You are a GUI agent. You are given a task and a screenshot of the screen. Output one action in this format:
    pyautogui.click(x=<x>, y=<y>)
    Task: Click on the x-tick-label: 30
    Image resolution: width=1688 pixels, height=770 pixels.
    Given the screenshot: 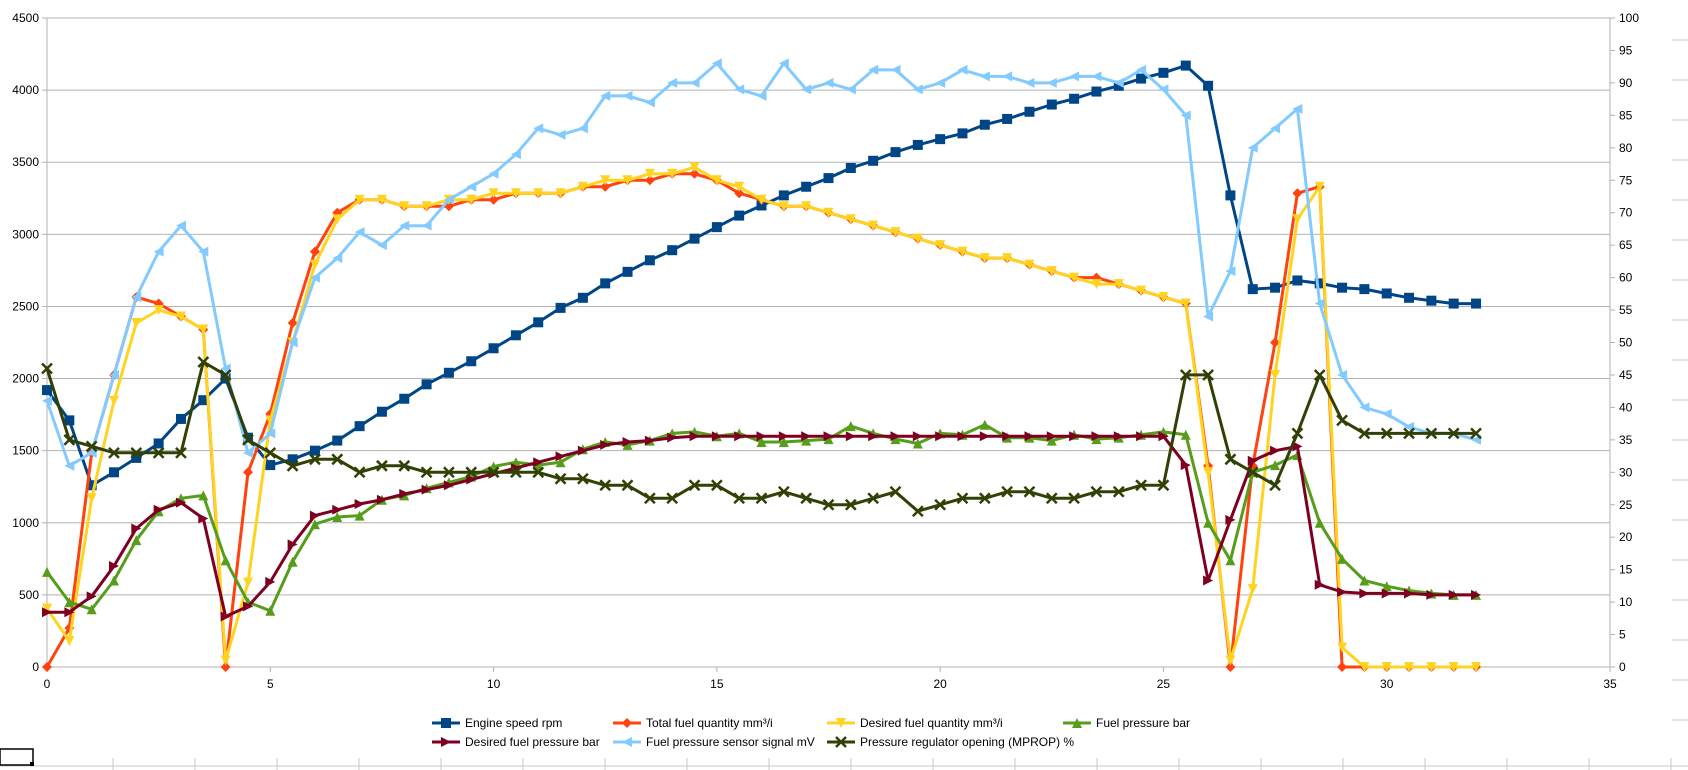 What is the action you would take?
    pyautogui.click(x=1387, y=684)
    